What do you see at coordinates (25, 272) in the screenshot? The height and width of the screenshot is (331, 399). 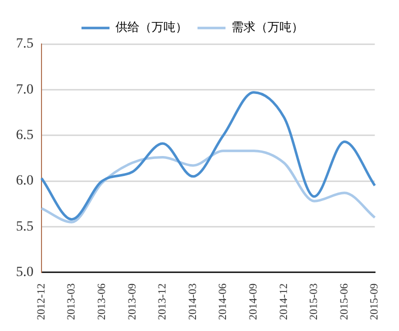 I see `y-tick-label: 5.0` at bounding box center [25, 272].